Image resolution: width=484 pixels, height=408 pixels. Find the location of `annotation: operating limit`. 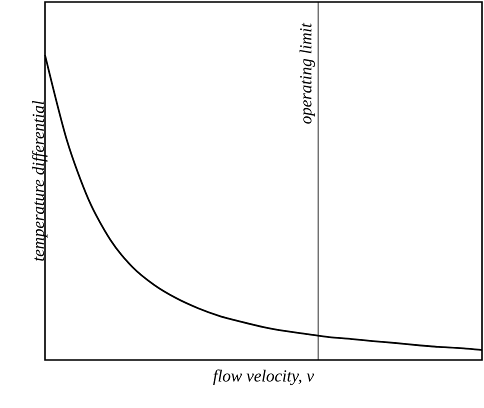

annotation: operating limit is located at coordinates (307, 73).